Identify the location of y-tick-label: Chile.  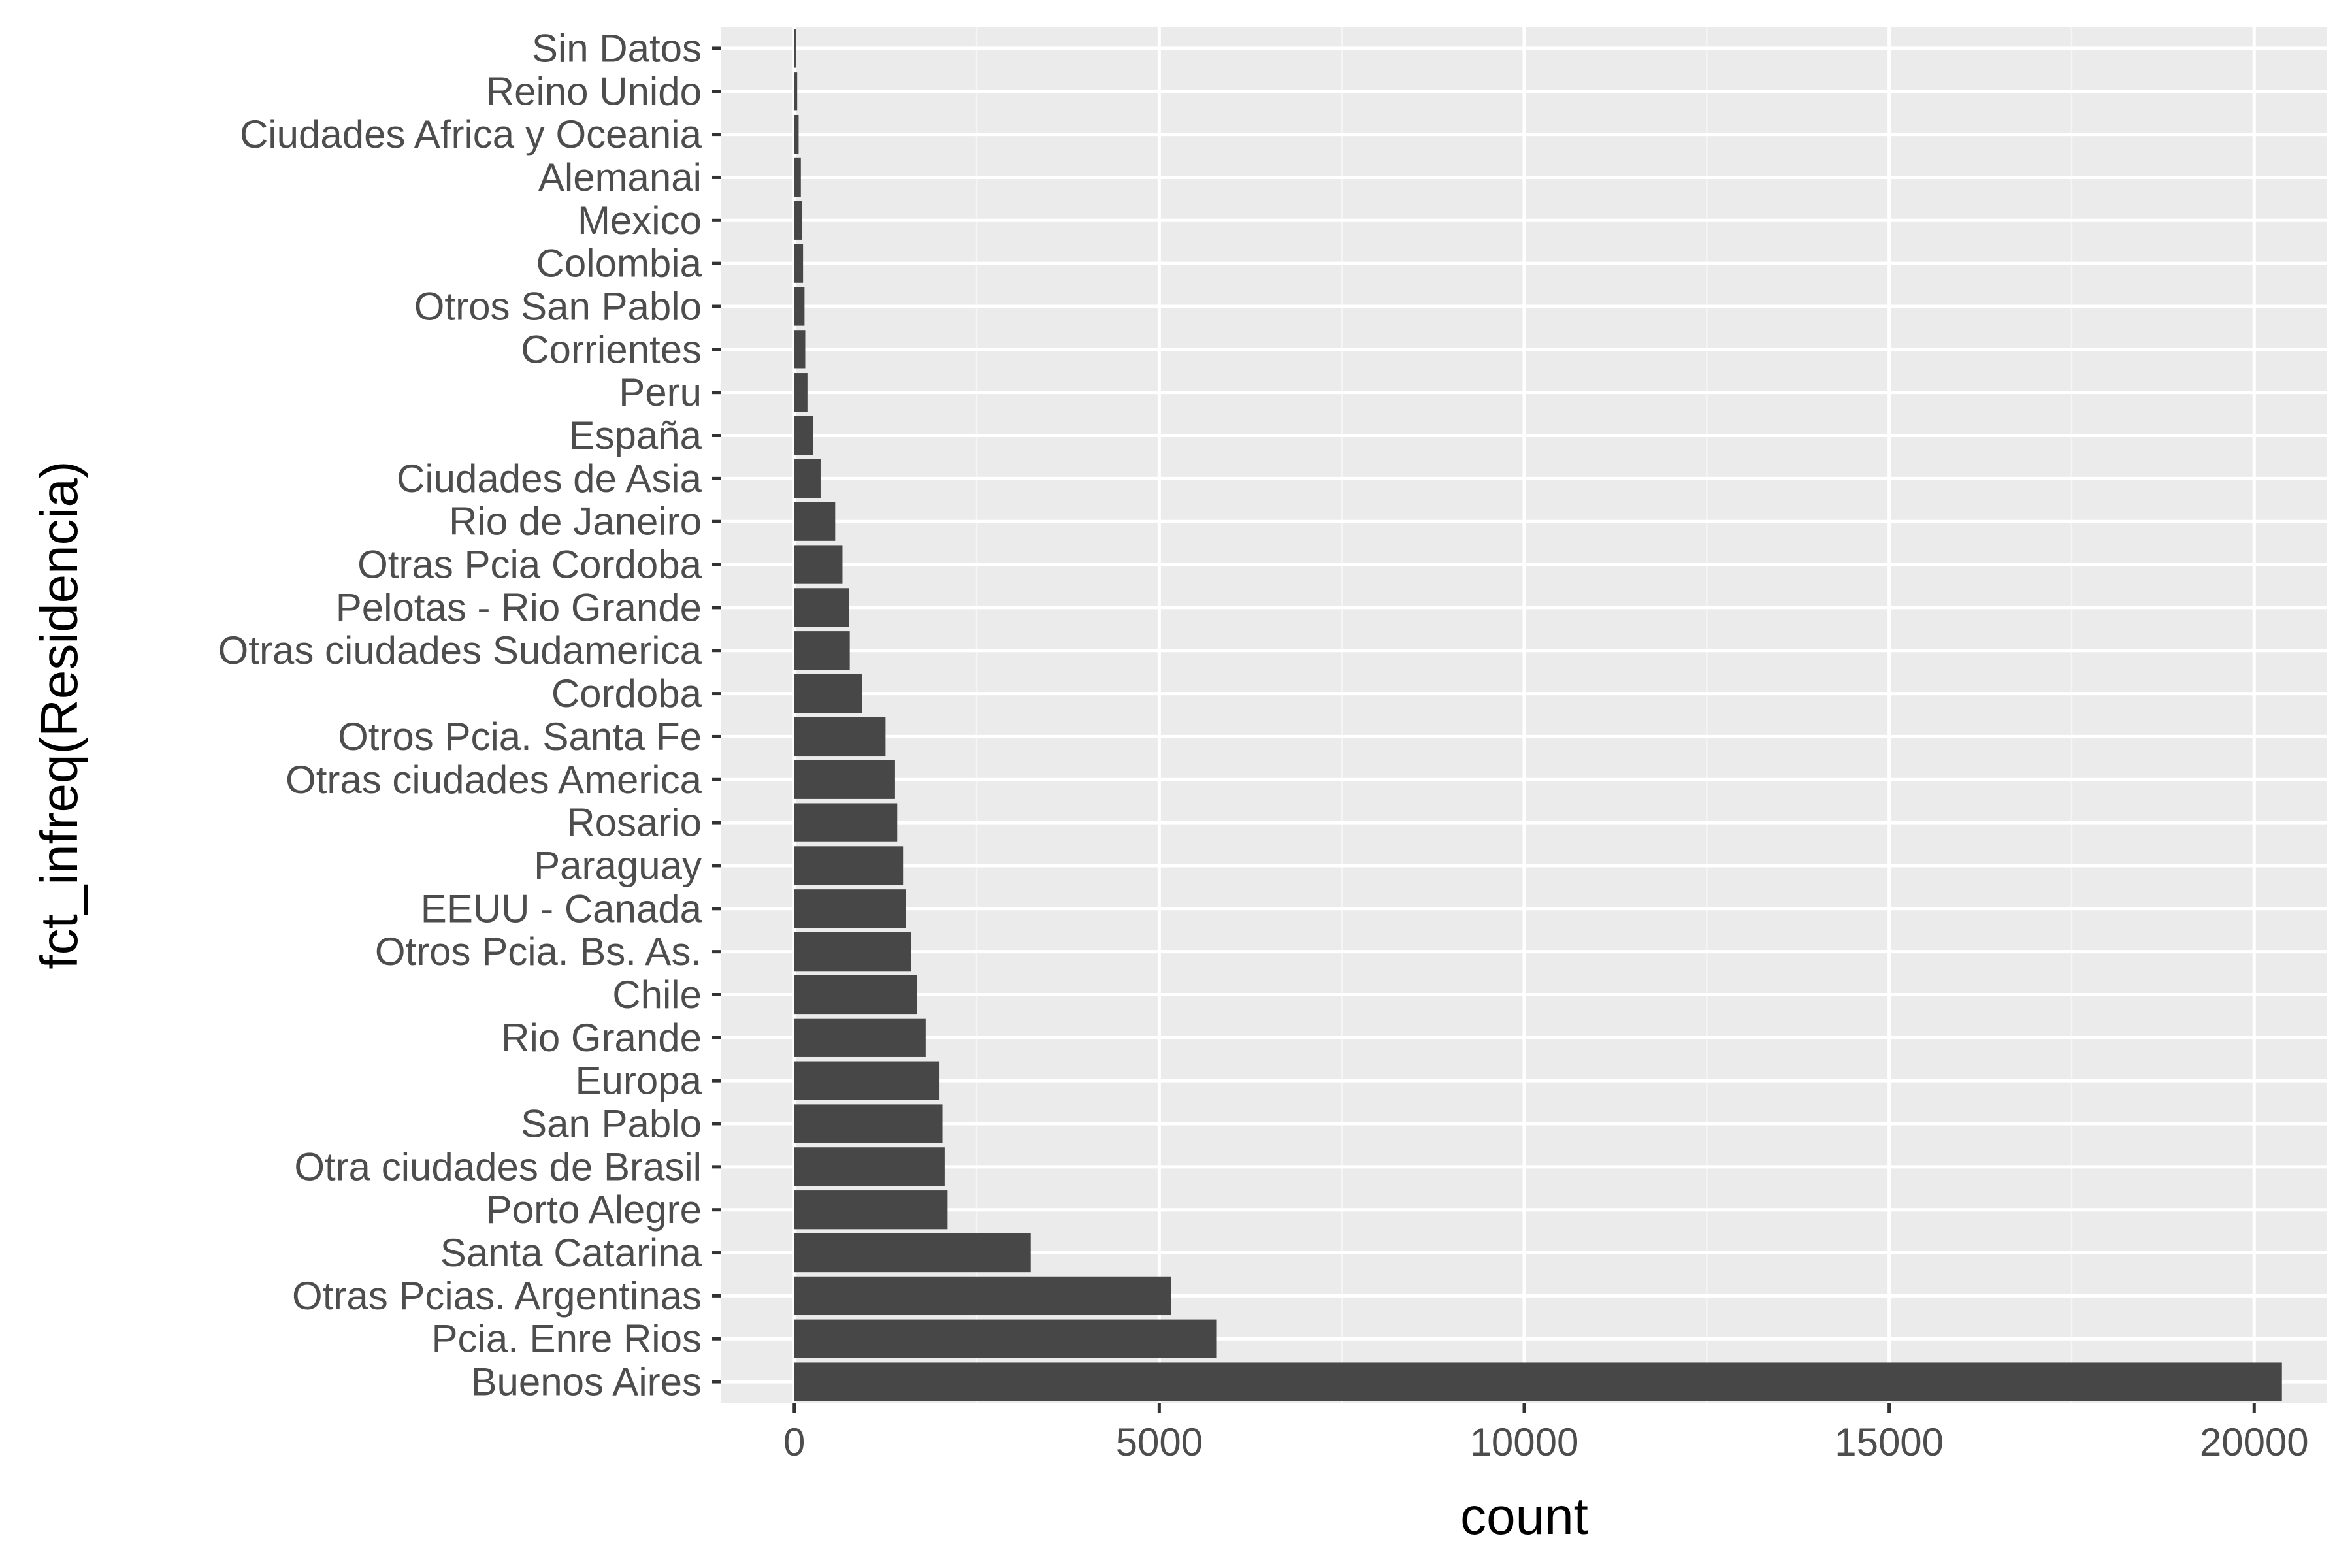
(657, 995).